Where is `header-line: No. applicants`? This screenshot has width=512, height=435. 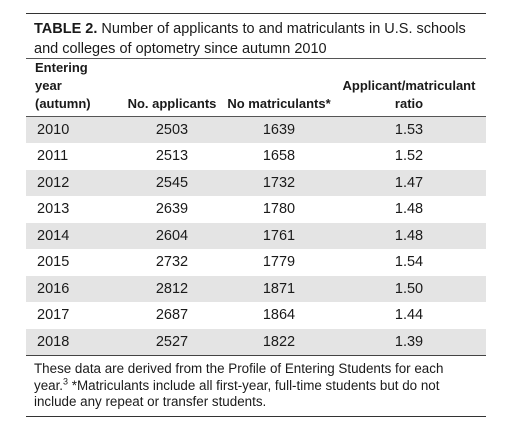
header-line: No. applicants is located at coordinates (172, 103).